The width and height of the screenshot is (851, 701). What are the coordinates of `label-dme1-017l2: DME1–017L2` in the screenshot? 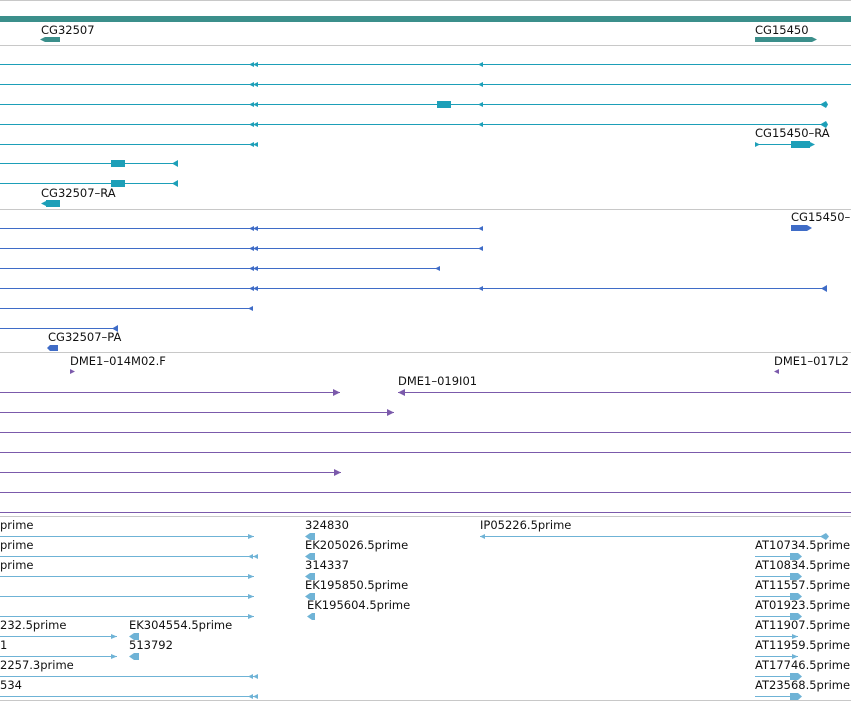 It's located at (811, 361).